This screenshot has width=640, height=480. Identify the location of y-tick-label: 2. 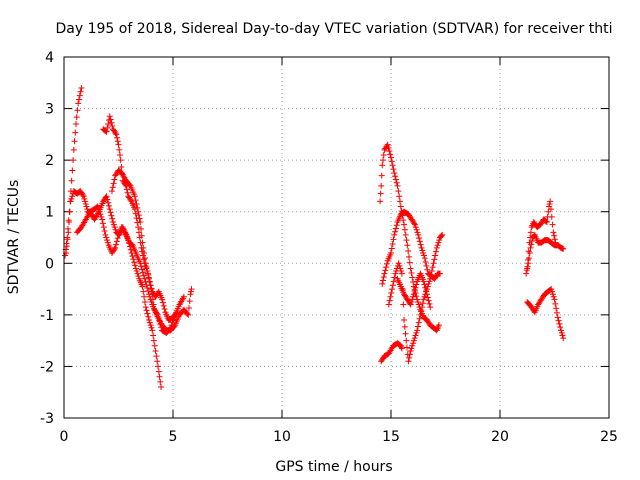
(49, 161).